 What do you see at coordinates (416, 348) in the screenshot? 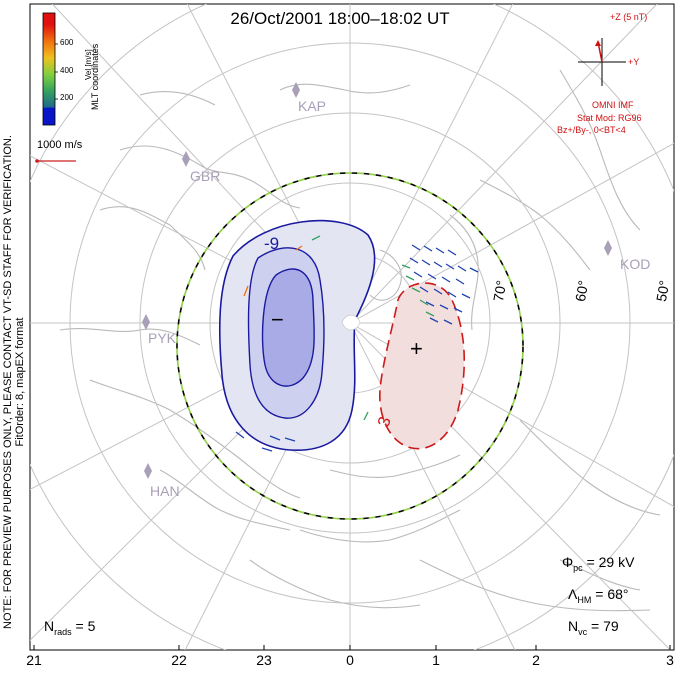
I see `potential-maximum-marker: +` at bounding box center [416, 348].